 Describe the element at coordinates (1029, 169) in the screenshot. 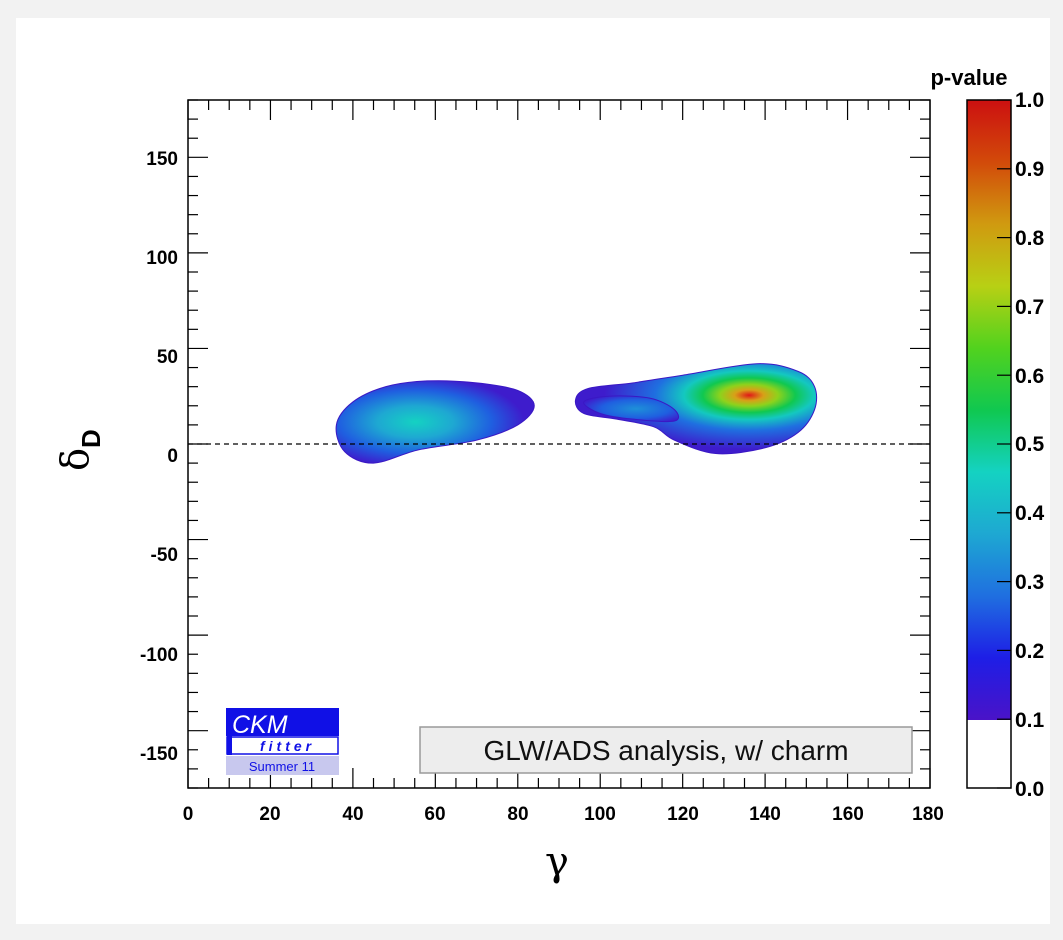

I see `colorbar-tick-label: 0.9` at that location.